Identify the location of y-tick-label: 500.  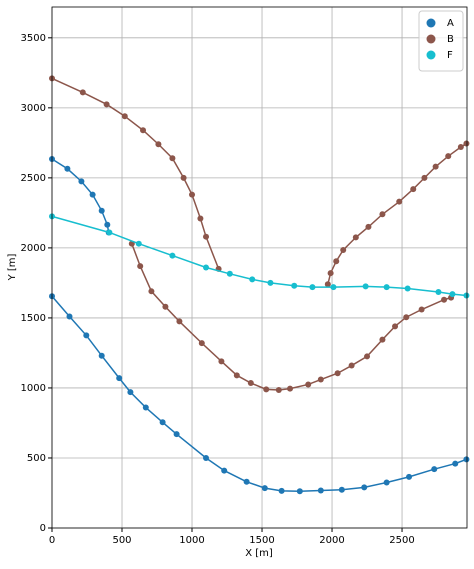
(36, 458).